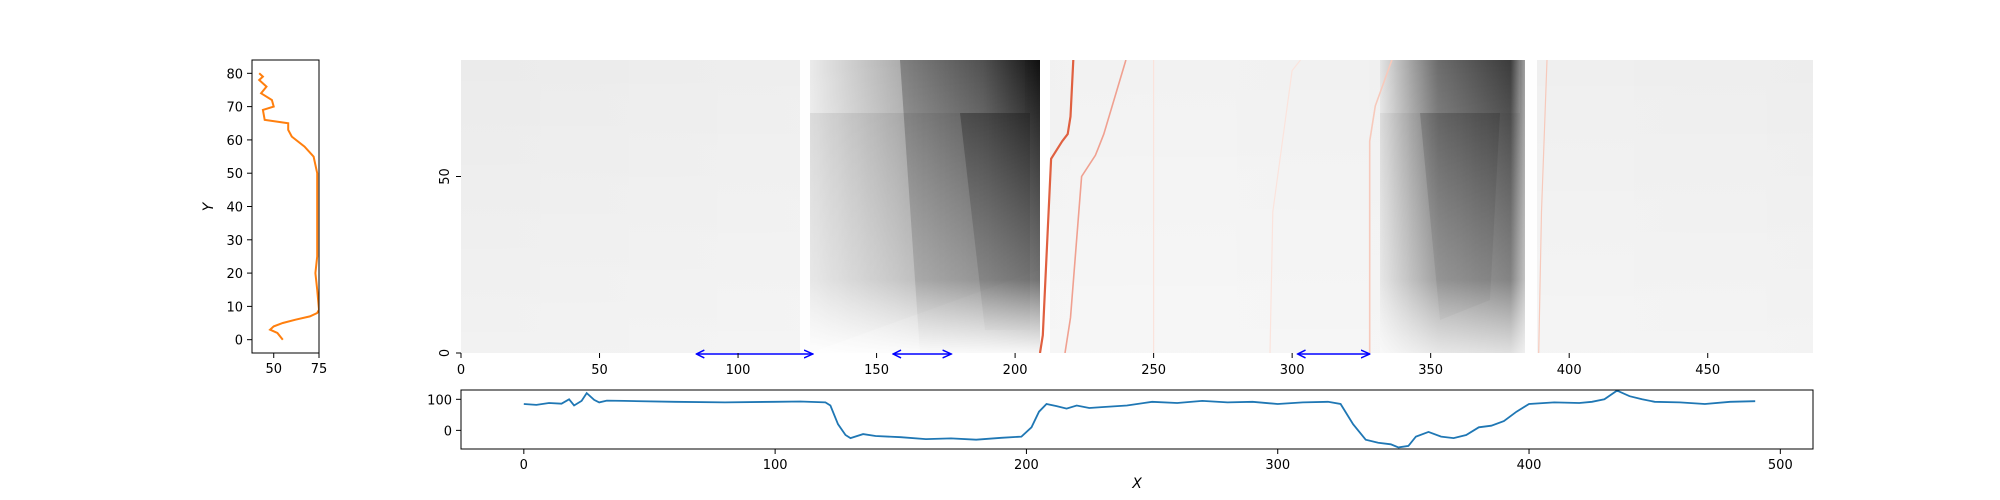 The image size is (2000, 500). What do you see at coordinates (239, 341) in the screenshot?
I see `left-y-tick-label: 0` at bounding box center [239, 341].